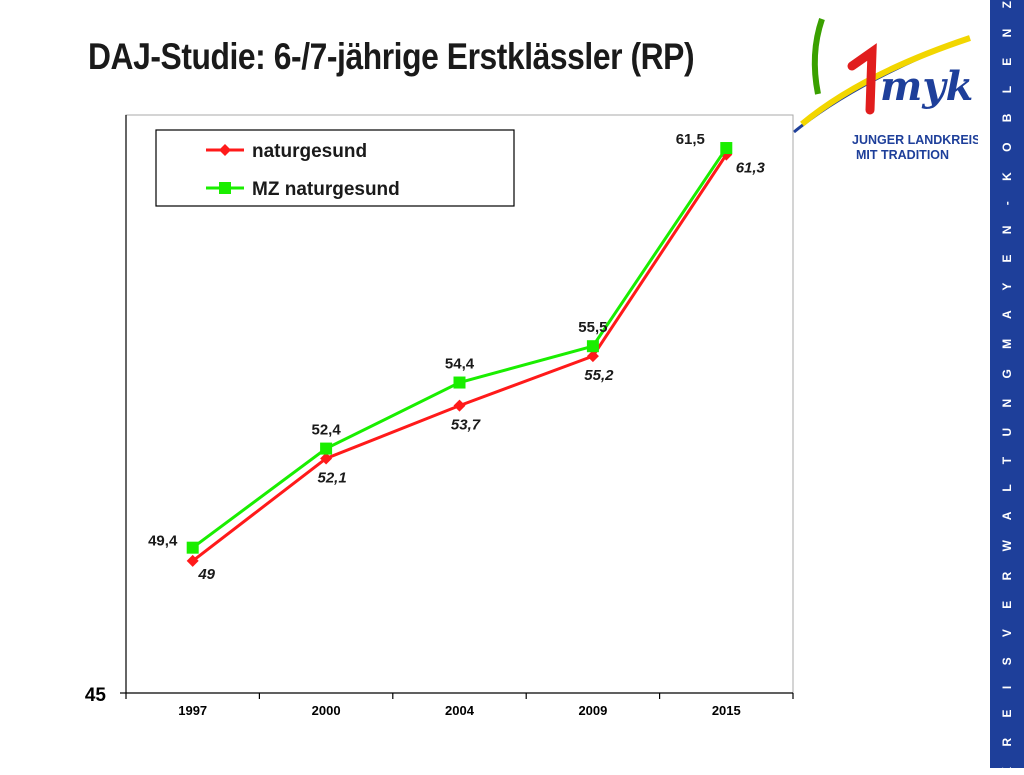 Image resolution: width=1024 pixels, height=775 pixels. I want to click on series-1-data-label: 61,3, so click(751, 168).